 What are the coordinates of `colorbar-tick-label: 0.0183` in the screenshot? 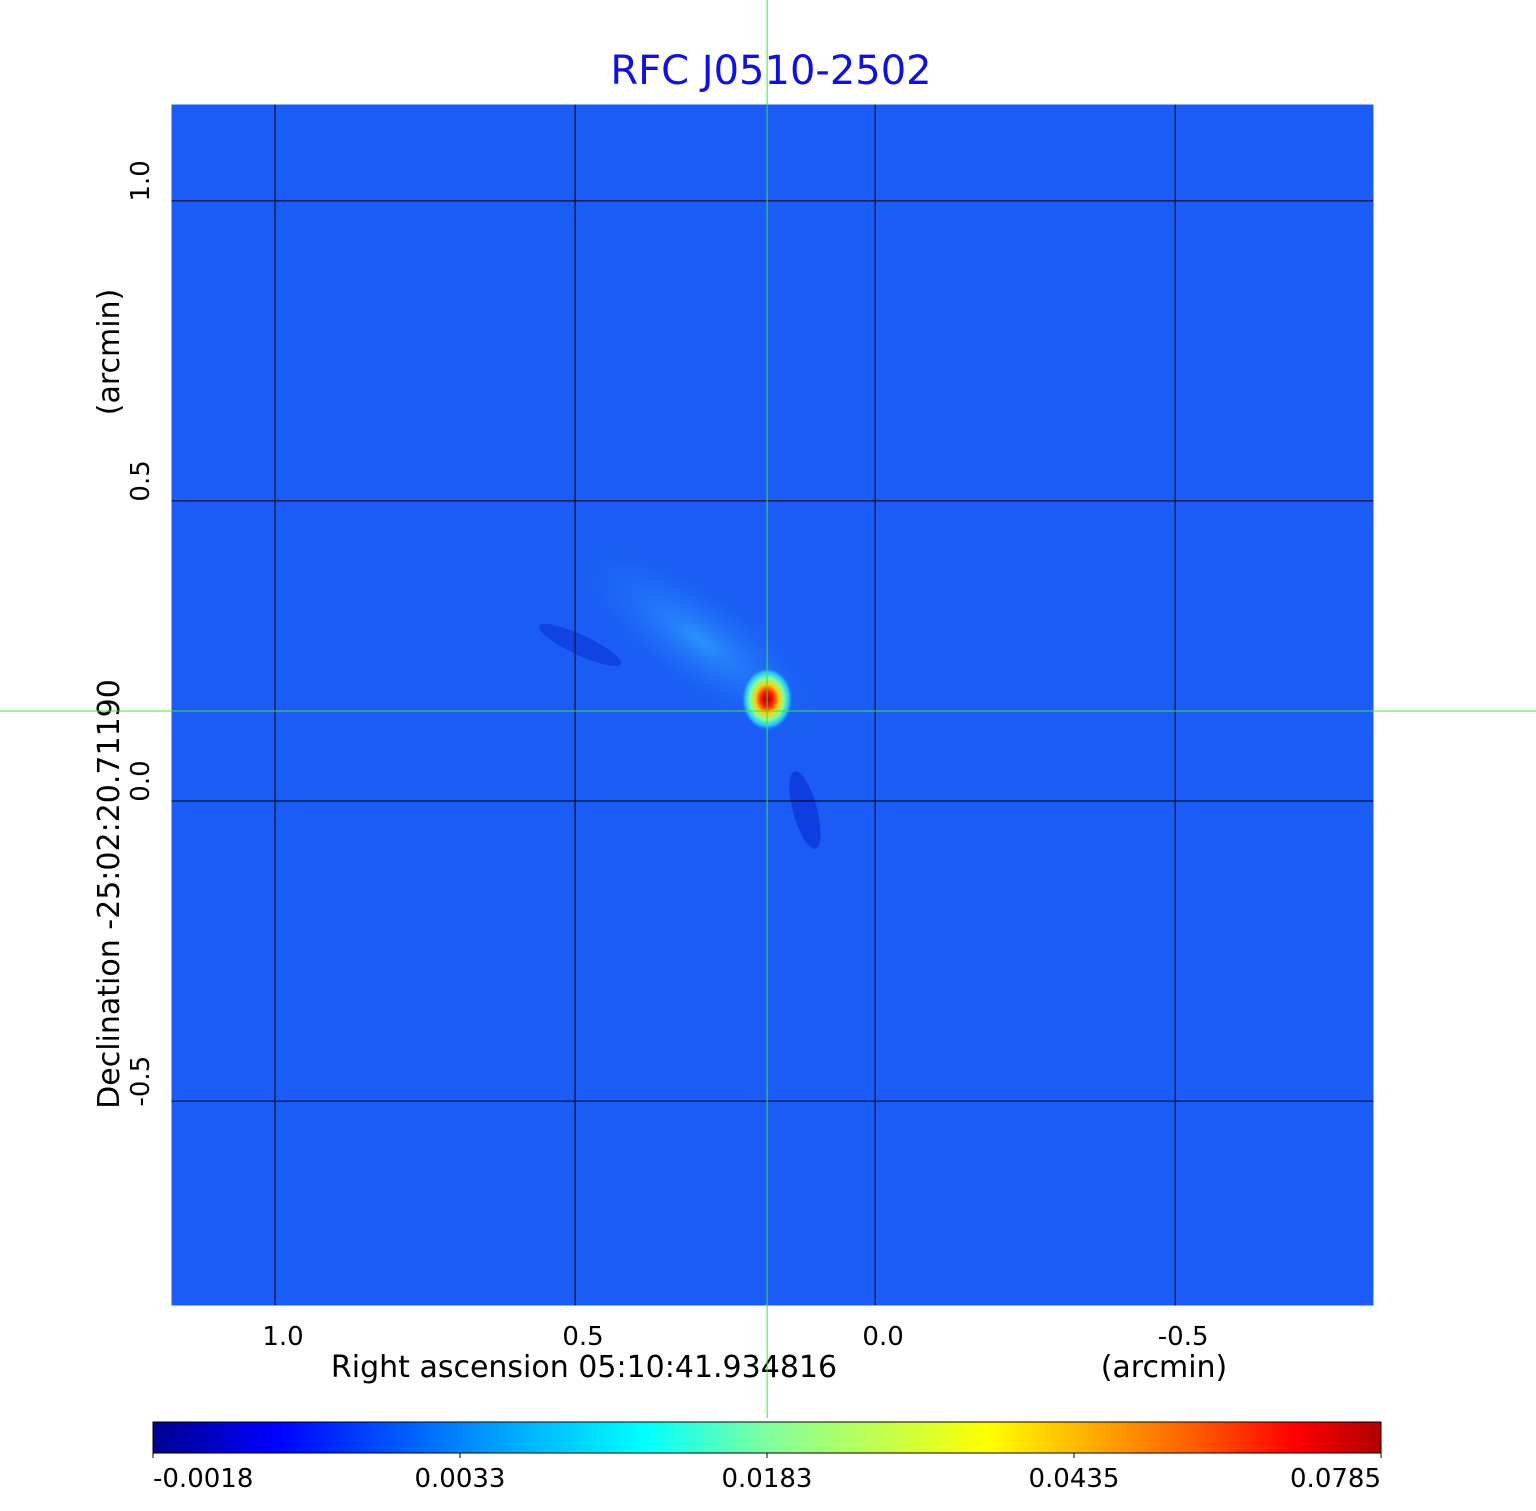 It's located at (767, 1479).